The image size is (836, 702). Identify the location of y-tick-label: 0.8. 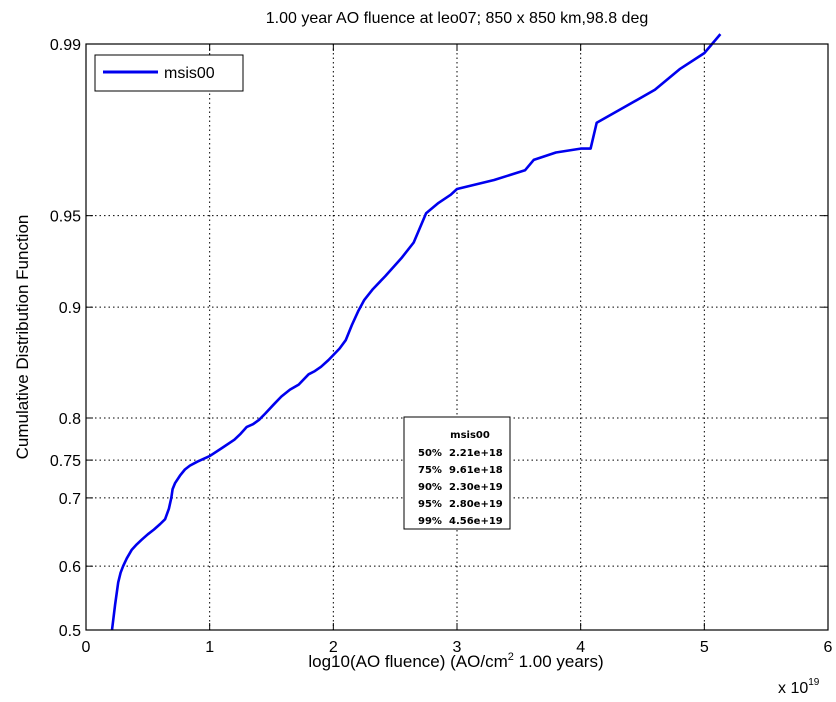
(70, 419).